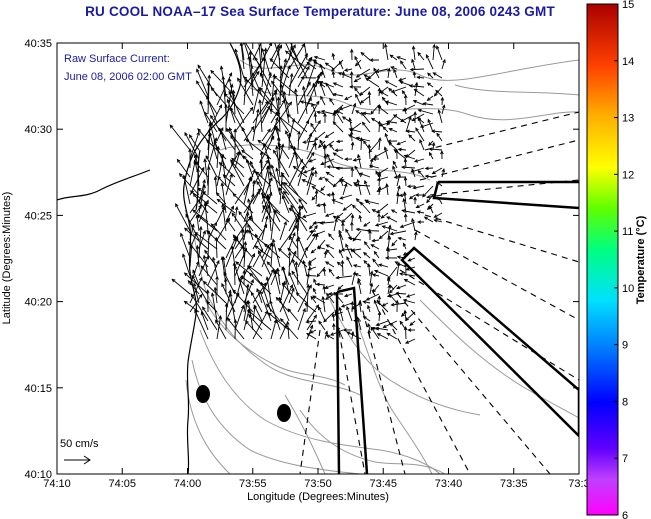  What do you see at coordinates (38, 389) in the screenshot?
I see `y-tick-label: 40:15` at bounding box center [38, 389].